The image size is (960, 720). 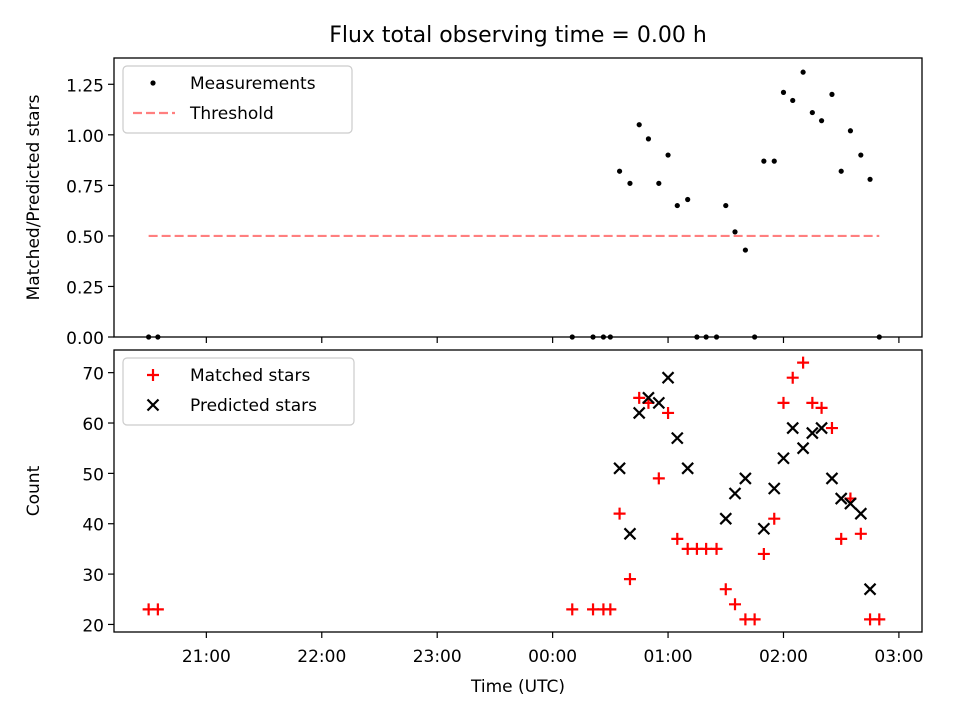 I want to click on bottom-xtick-label: 02:00, so click(x=783, y=657).